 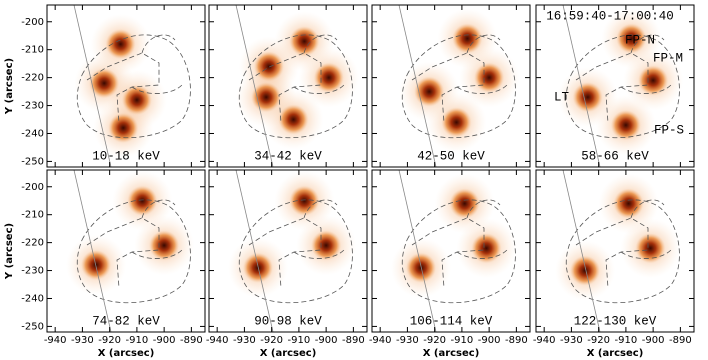 What do you see at coordinates (32, 271) in the screenshot?
I see `y-tick-label: -230` at bounding box center [32, 271].